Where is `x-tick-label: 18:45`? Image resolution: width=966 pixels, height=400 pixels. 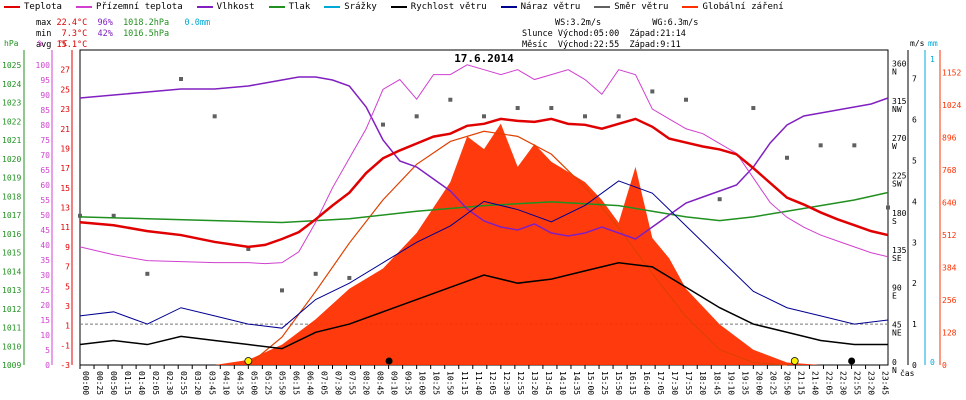 x-tick-label: 18:45 is located at coordinates (716, 383).